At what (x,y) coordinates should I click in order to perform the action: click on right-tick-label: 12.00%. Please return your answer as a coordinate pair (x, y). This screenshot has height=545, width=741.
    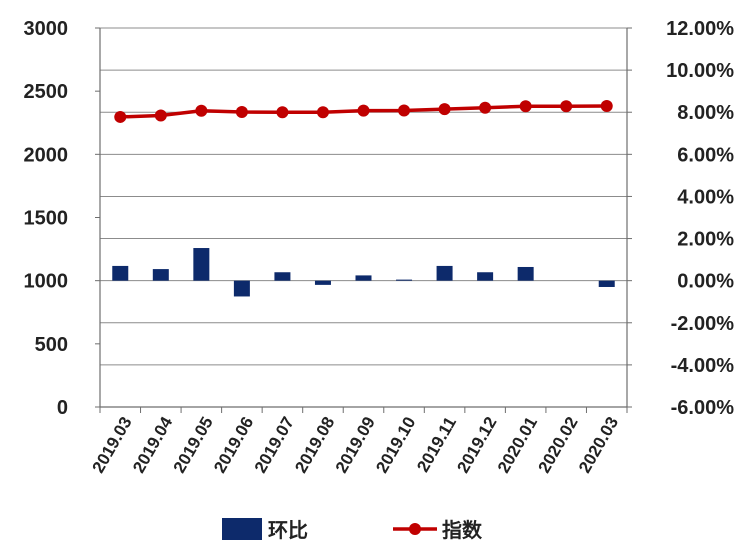
    Looking at the image, I should click on (700, 29).